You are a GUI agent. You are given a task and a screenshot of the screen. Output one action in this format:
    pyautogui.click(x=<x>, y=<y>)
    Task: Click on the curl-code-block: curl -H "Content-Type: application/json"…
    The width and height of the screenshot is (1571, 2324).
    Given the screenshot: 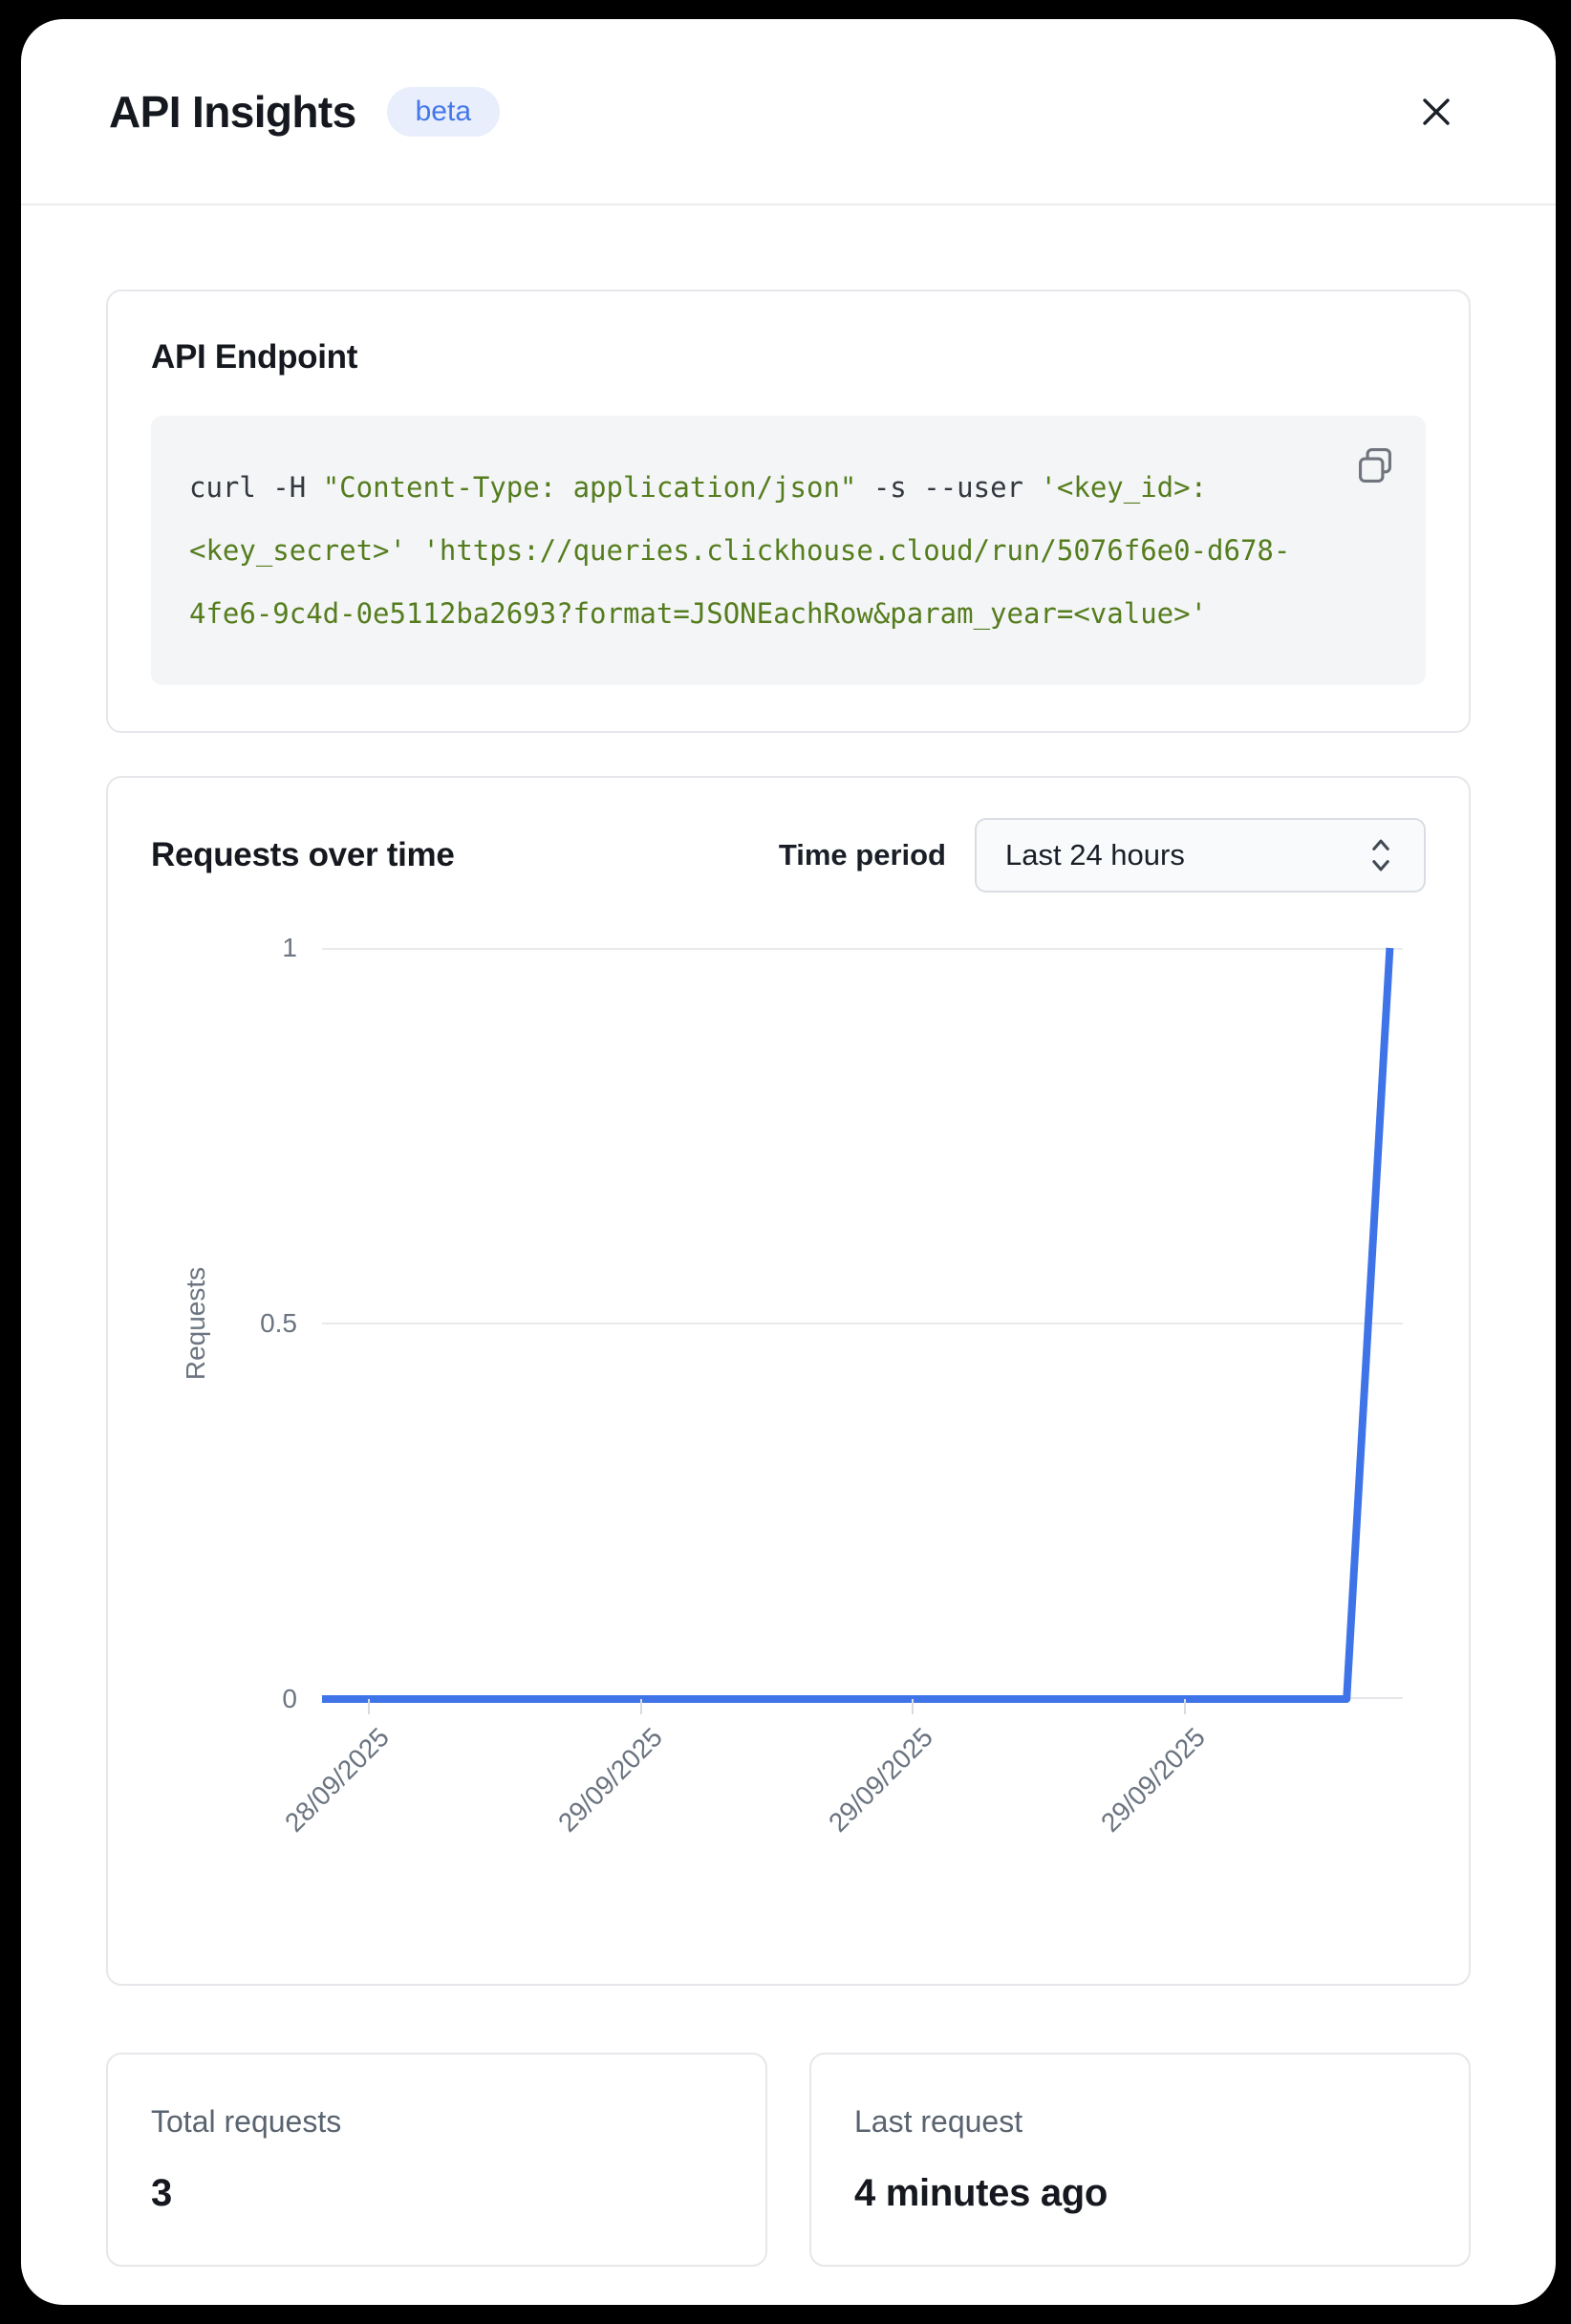 What is the action you would take?
    pyautogui.click(x=788, y=550)
    